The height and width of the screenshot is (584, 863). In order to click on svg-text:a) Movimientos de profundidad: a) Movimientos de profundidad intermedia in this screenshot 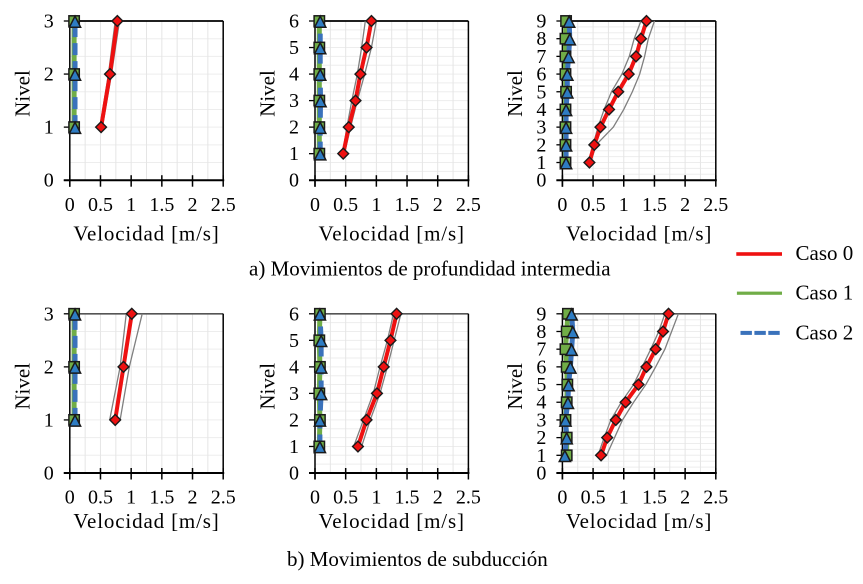, I will do `click(430, 269)`.